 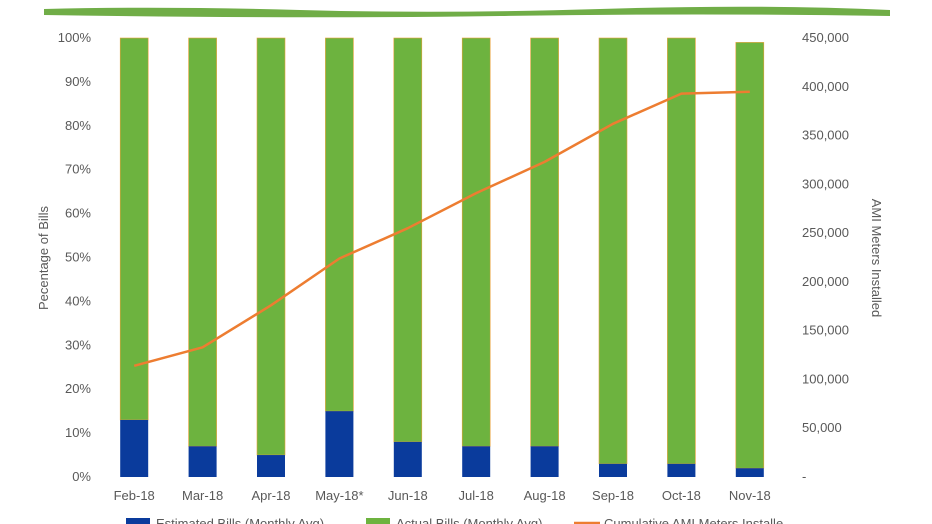 I want to click on legend-label: Actual Bills (Monthly Avg), so click(x=469, y=520).